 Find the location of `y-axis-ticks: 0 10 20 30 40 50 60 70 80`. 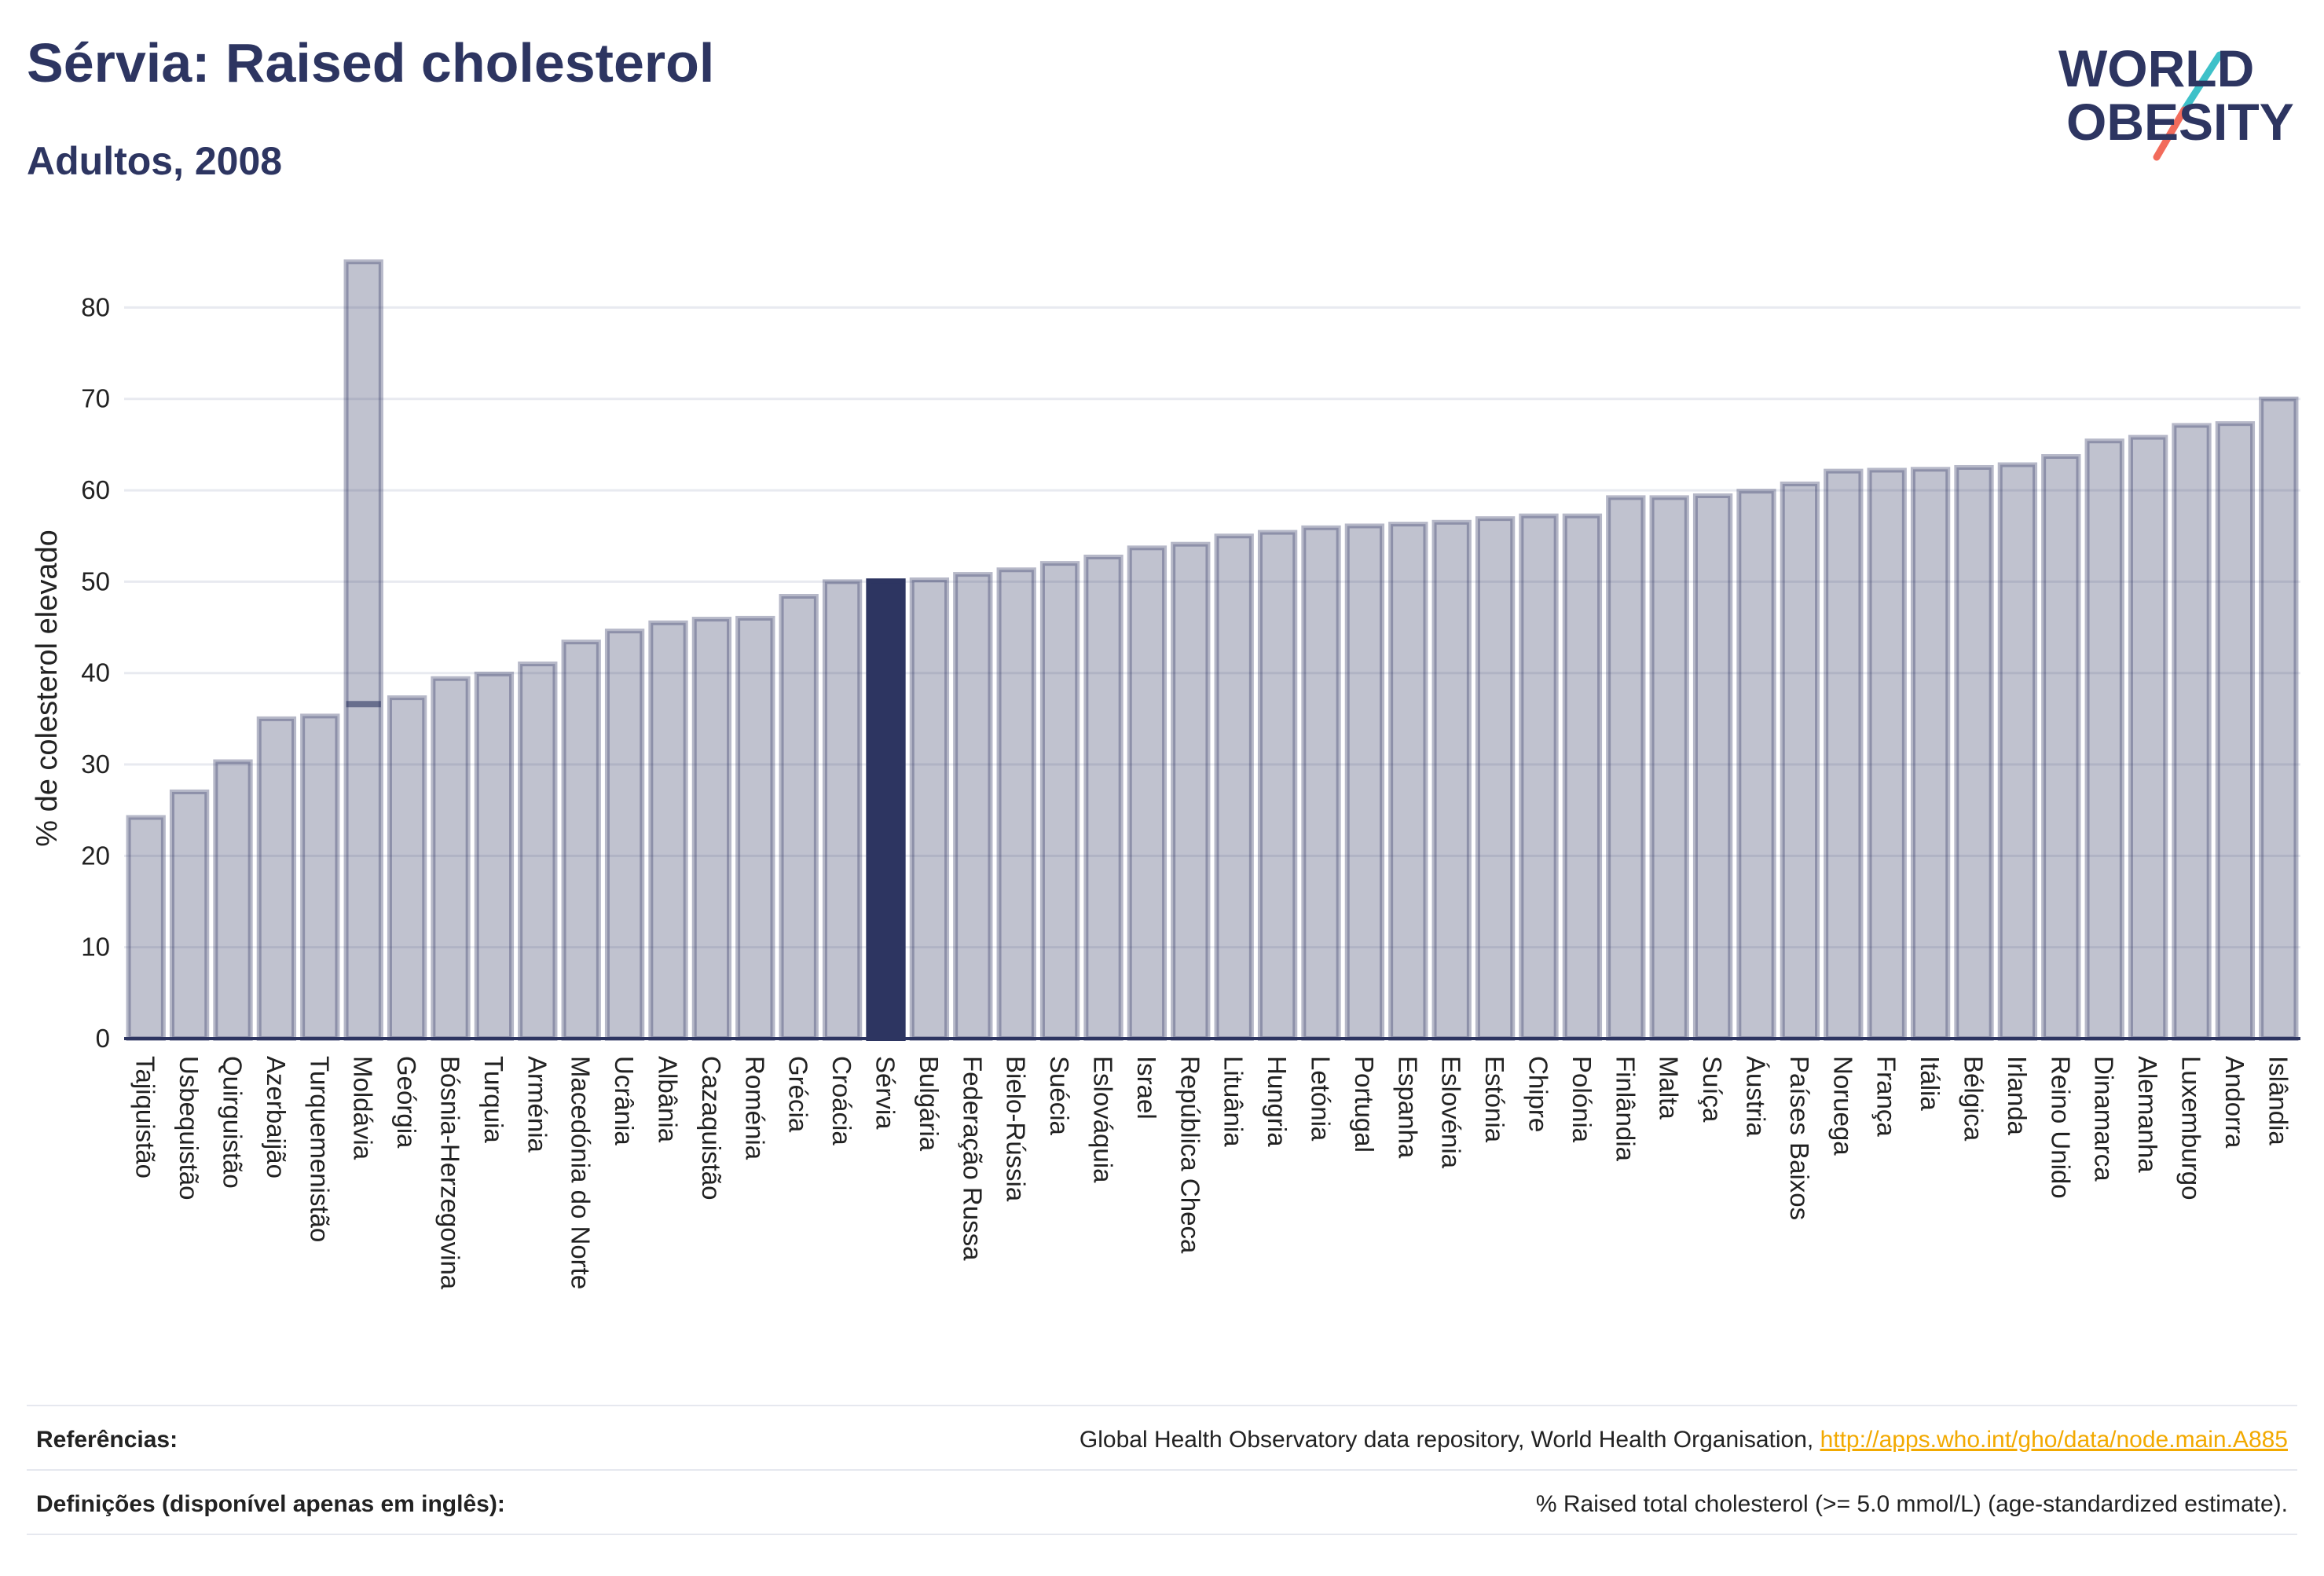

y-axis-ticks: 0 10 20 30 40 50 60 70 80 is located at coordinates (95, 672).